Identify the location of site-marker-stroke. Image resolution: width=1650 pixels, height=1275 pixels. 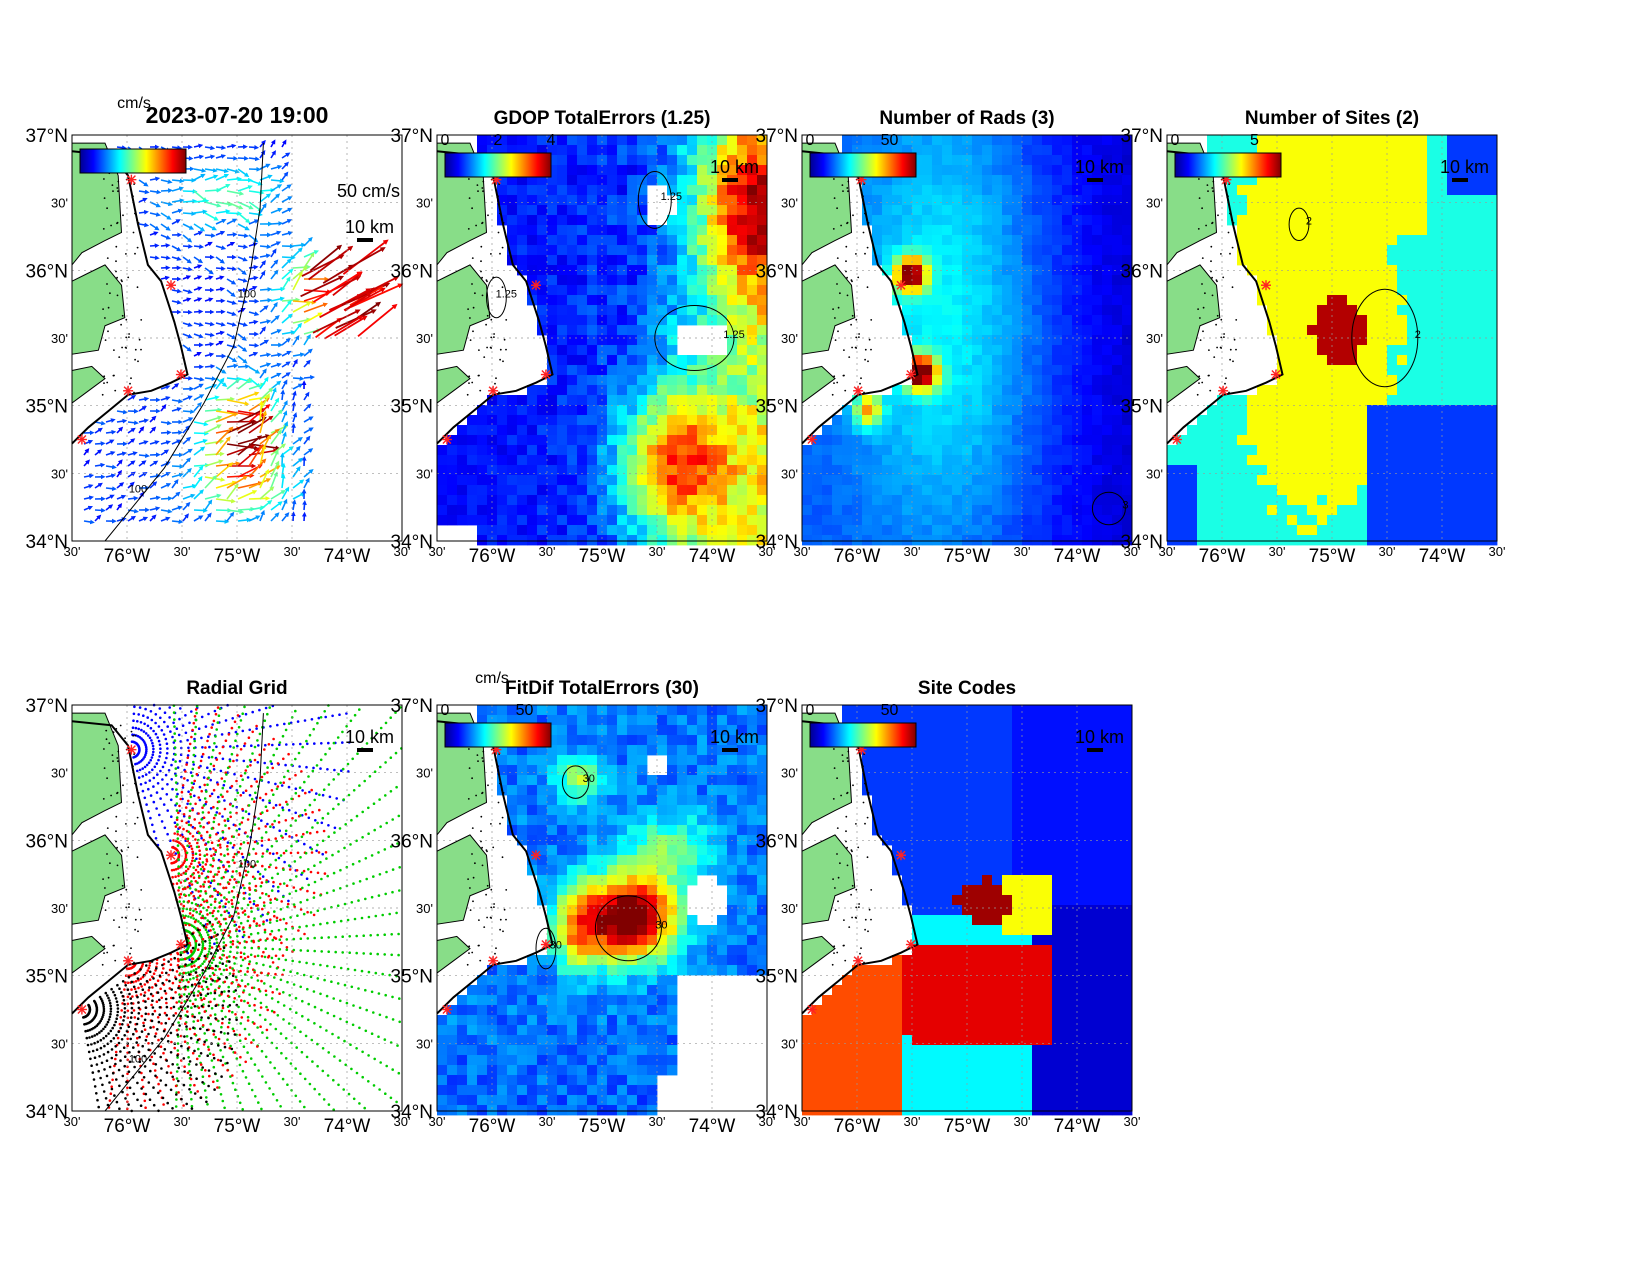
(171, 285).